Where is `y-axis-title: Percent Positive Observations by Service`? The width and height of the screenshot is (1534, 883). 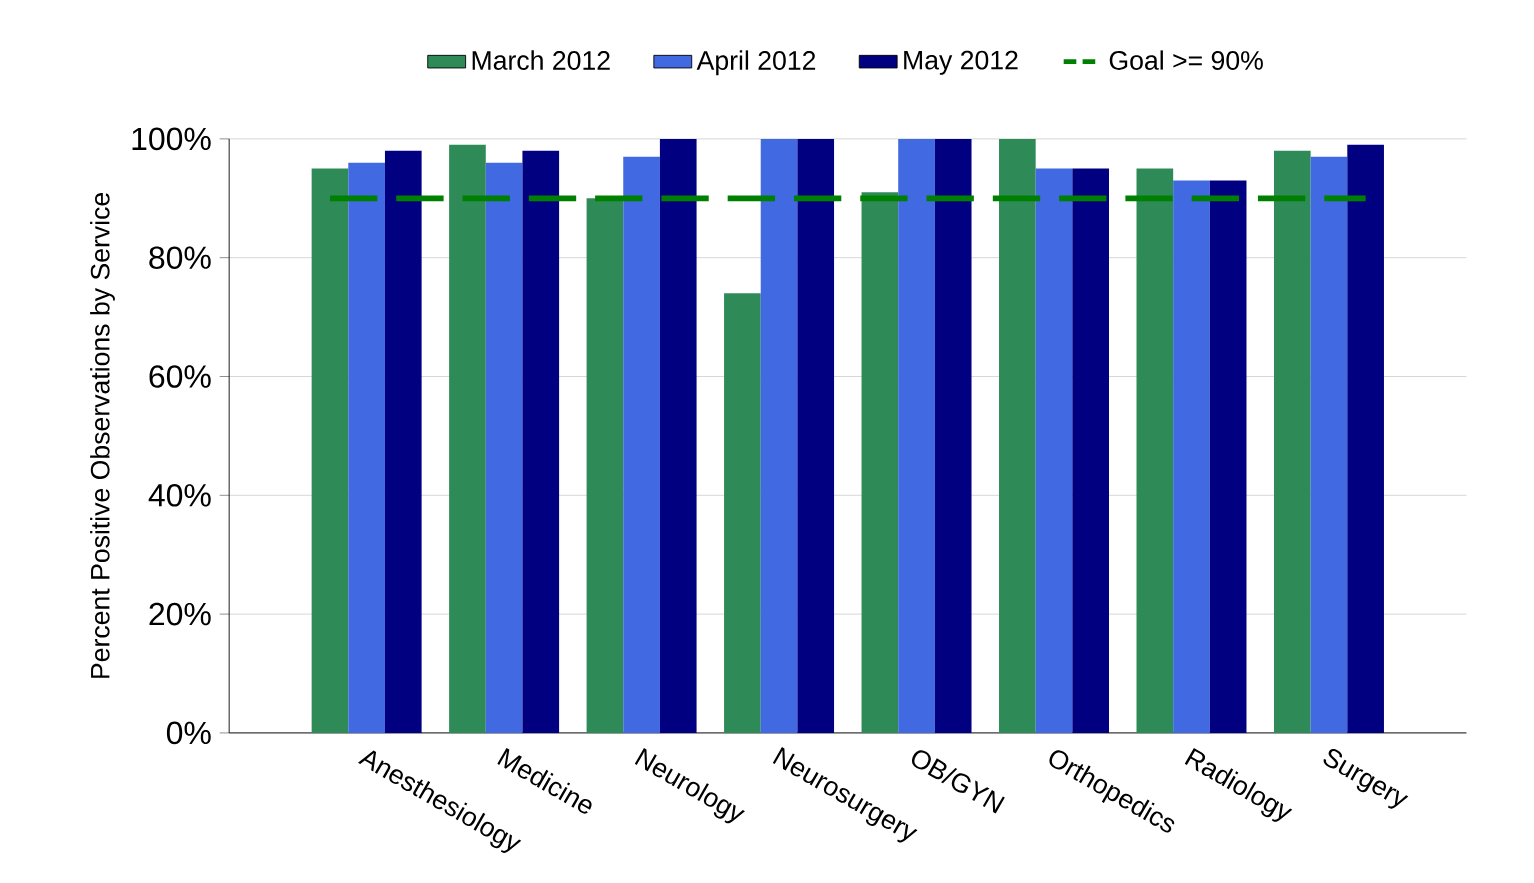 y-axis-title: Percent Positive Observations by Service is located at coordinates (102, 435).